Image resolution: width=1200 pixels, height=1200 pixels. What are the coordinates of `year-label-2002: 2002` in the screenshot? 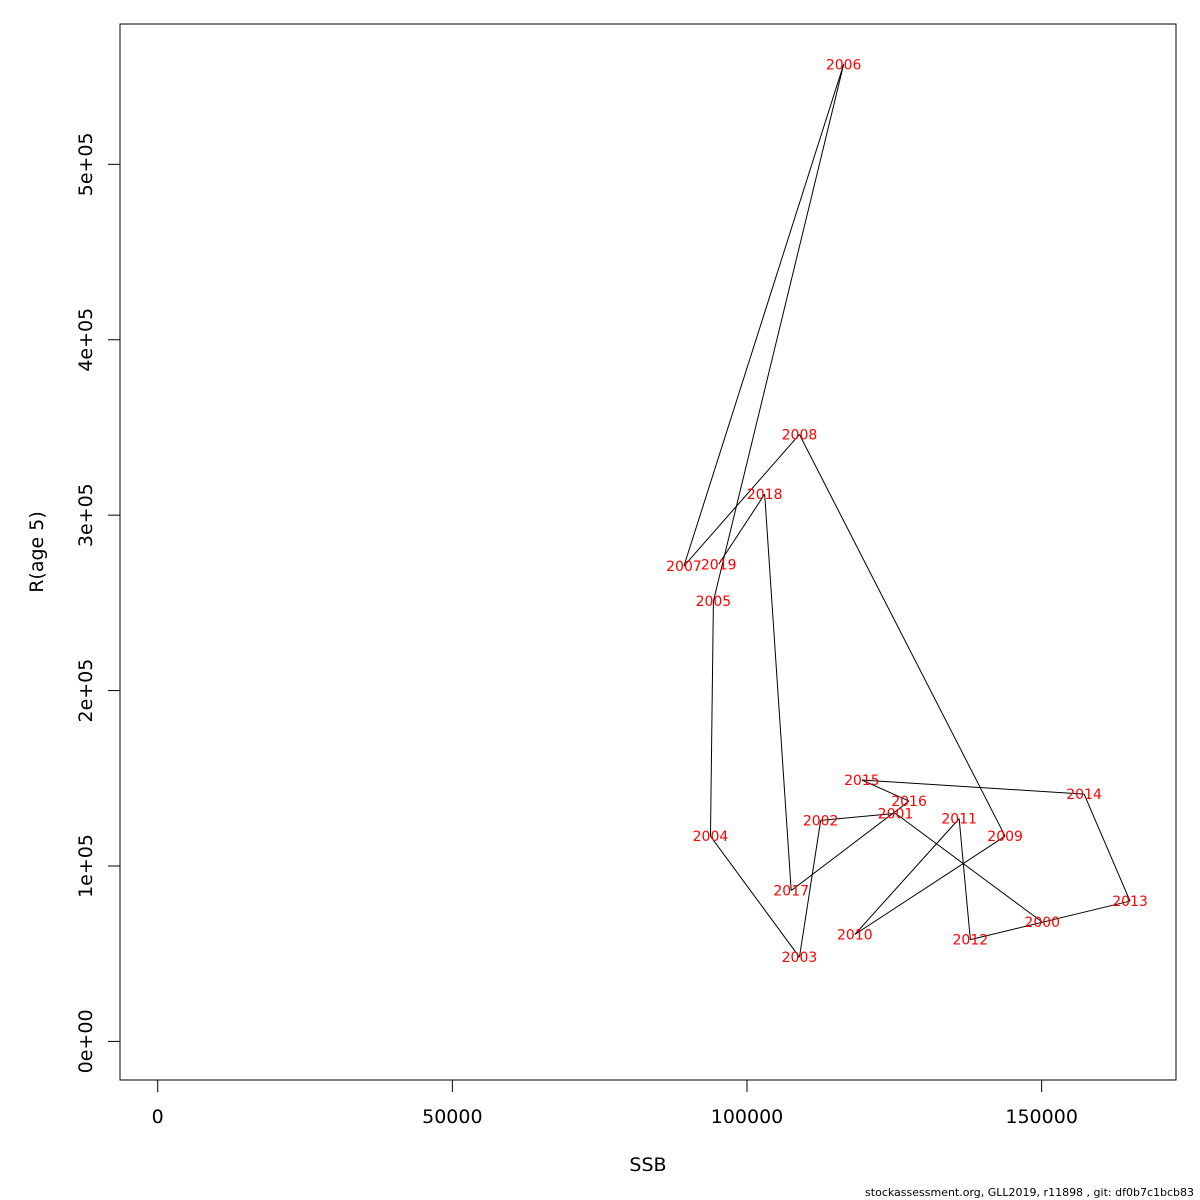 It's located at (821, 821).